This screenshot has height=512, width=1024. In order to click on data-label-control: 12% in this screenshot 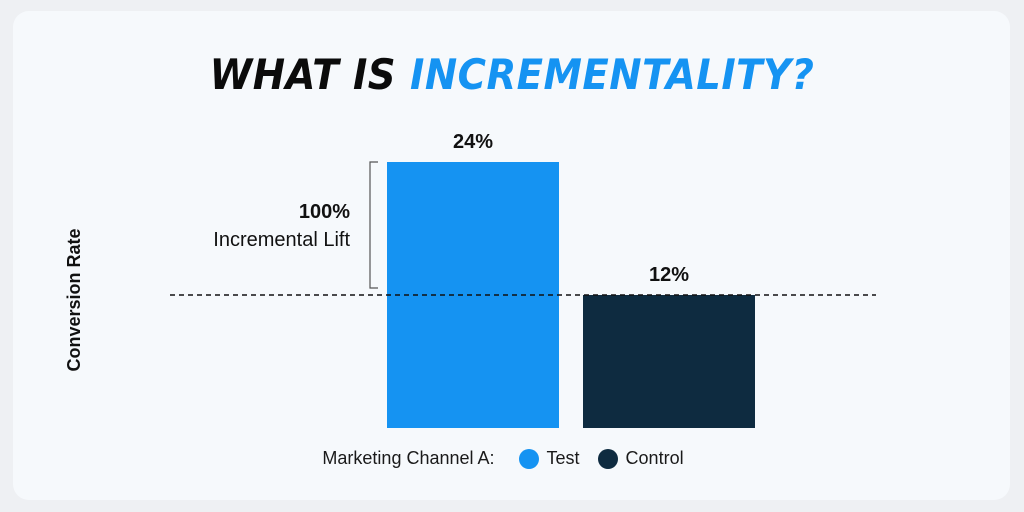, I will do `click(669, 275)`.